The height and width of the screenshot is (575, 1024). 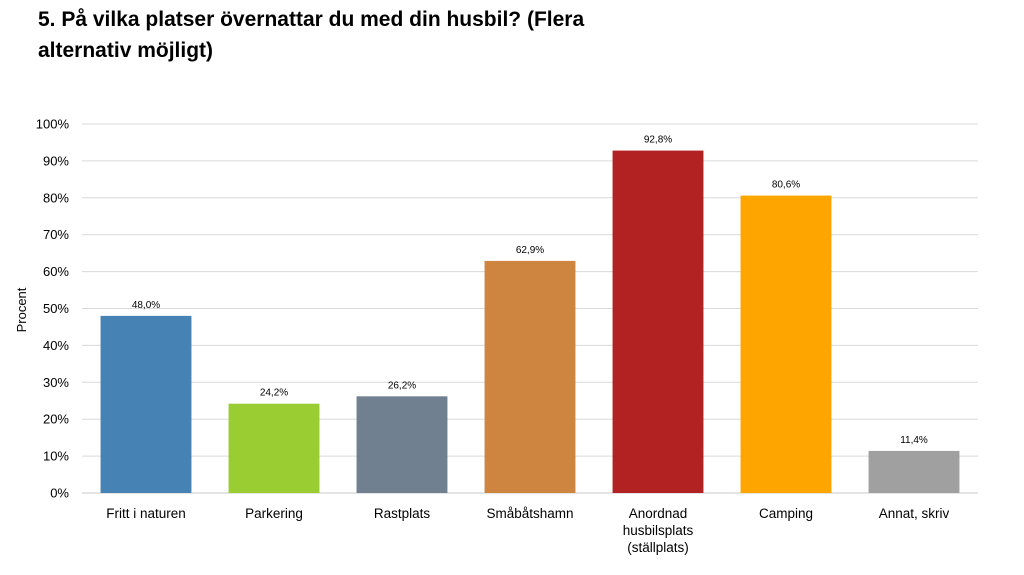 What do you see at coordinates (56, 160) in the screenshot?
I see `y-tick-label: 90%` at bounding box center [56, 160].